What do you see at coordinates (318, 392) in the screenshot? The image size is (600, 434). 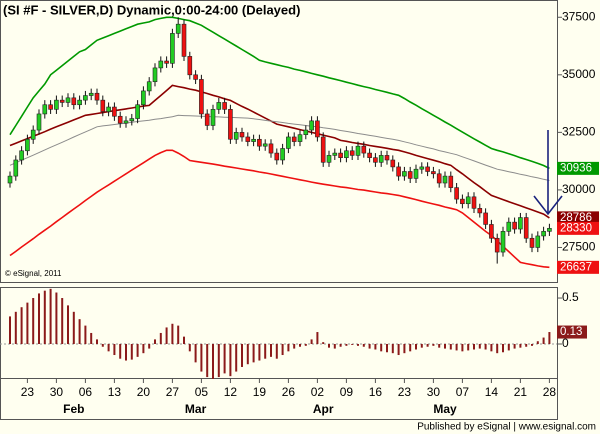 I see `x-tick-label: 02` at bounding box center [318, 392].